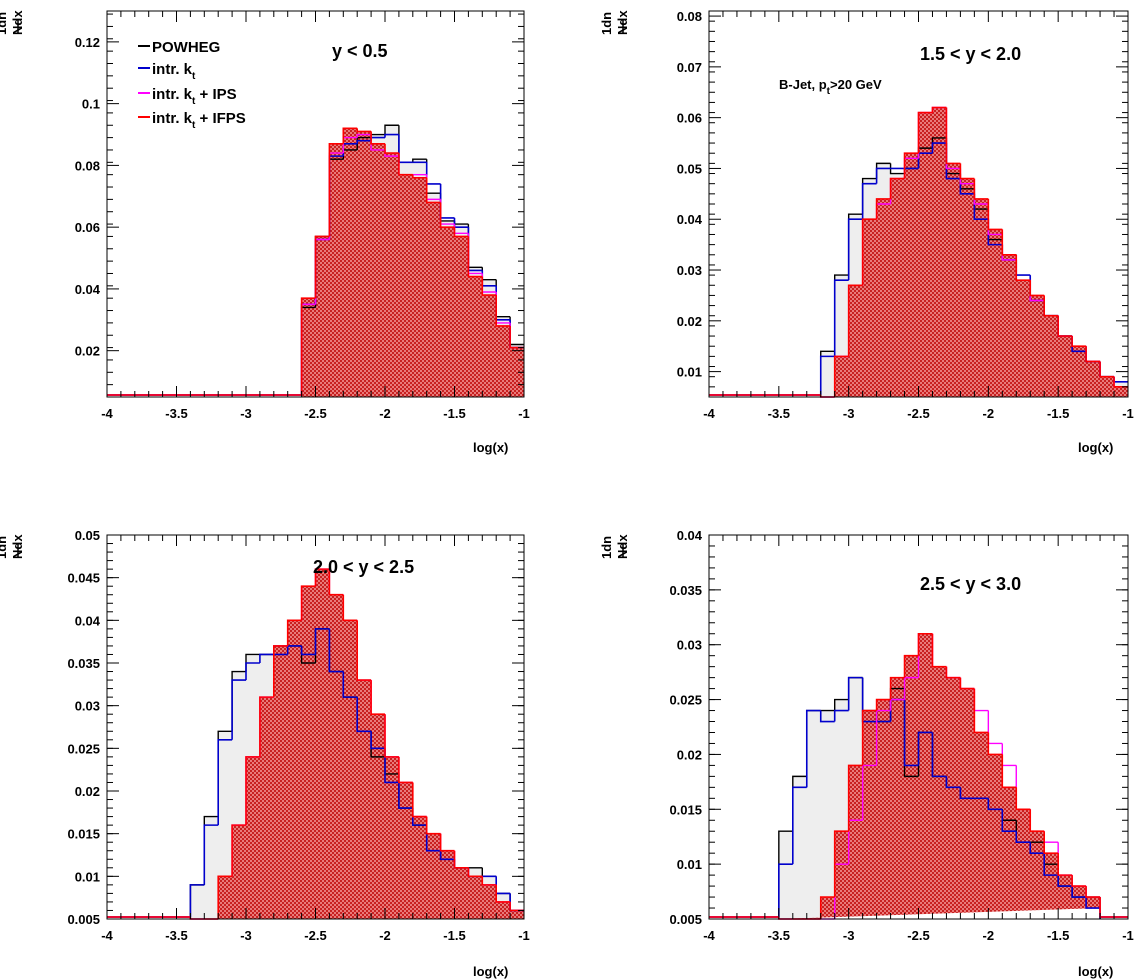  I want to click on y-tick-label: 0.015, so click(83, 834).